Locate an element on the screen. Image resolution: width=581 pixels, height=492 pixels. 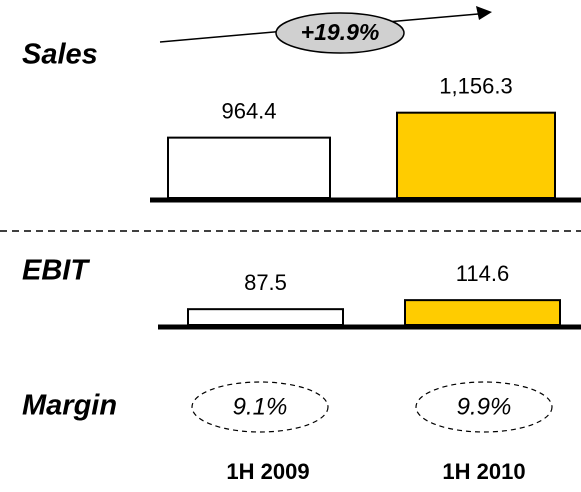
arrow-head is located at coordinates (484, 13).